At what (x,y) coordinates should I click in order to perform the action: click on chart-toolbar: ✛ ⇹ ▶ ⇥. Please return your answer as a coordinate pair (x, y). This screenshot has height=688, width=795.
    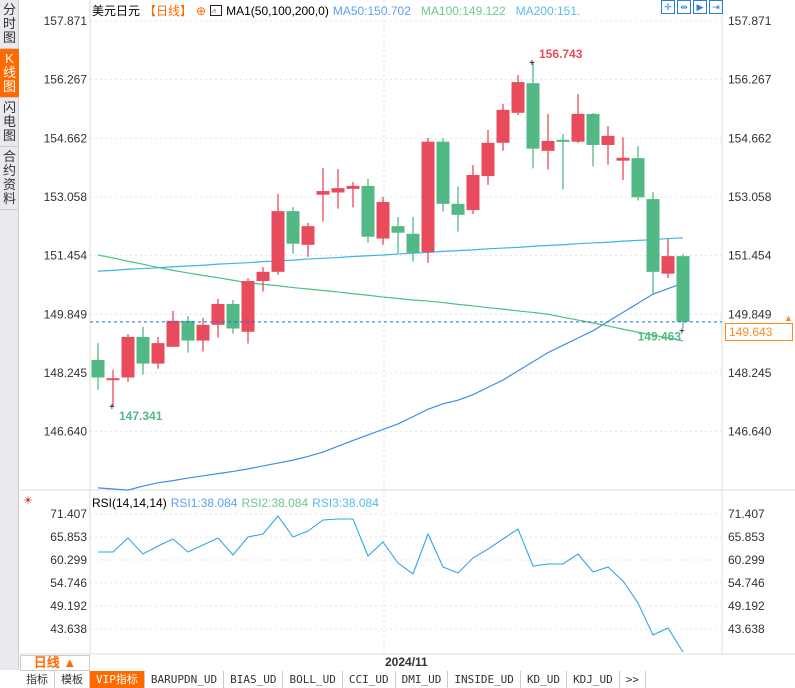
    Looking at the image, I should click on (692, 7).